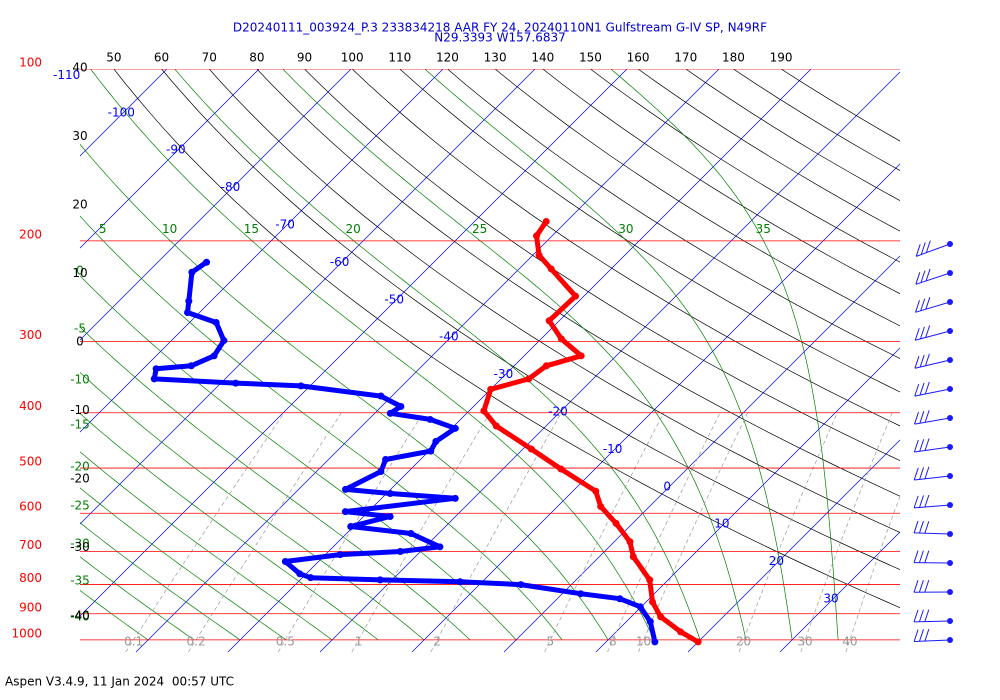 This screenshot has width=1000, height=700. I want to click on left-label: 20, so click(79, 205).